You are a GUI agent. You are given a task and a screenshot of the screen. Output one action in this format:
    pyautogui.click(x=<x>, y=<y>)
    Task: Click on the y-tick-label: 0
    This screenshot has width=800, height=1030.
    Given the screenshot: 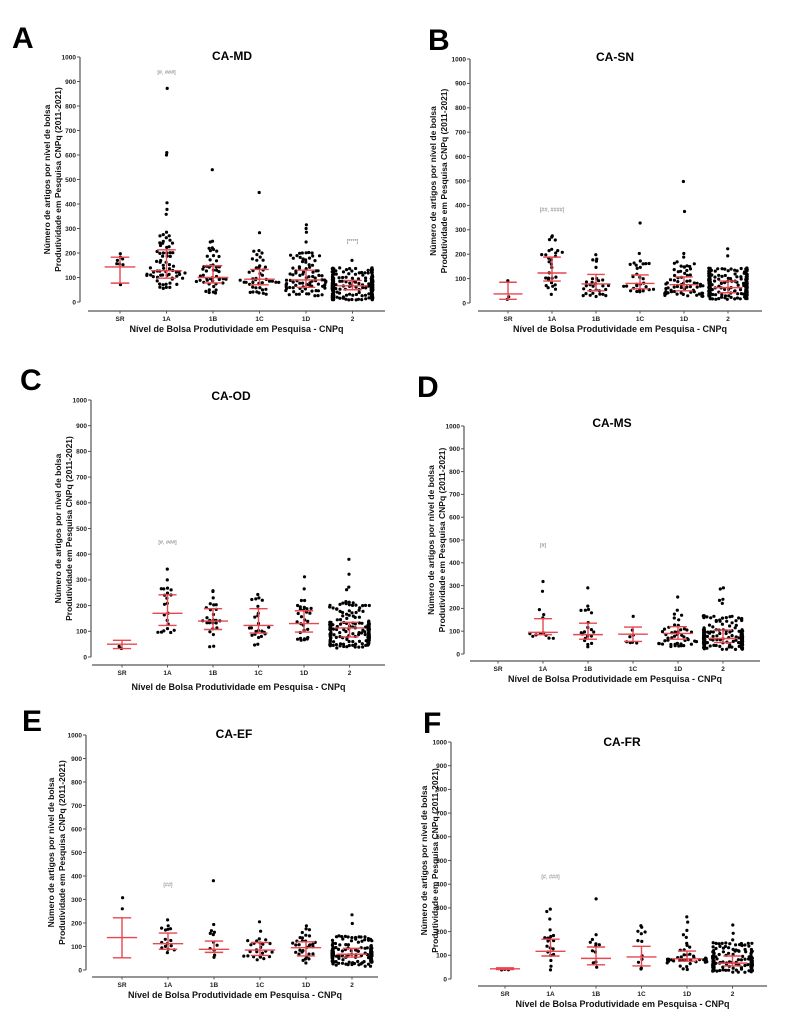 What is the action you would take?
    pyautogui.click(x=85, y=657)
    